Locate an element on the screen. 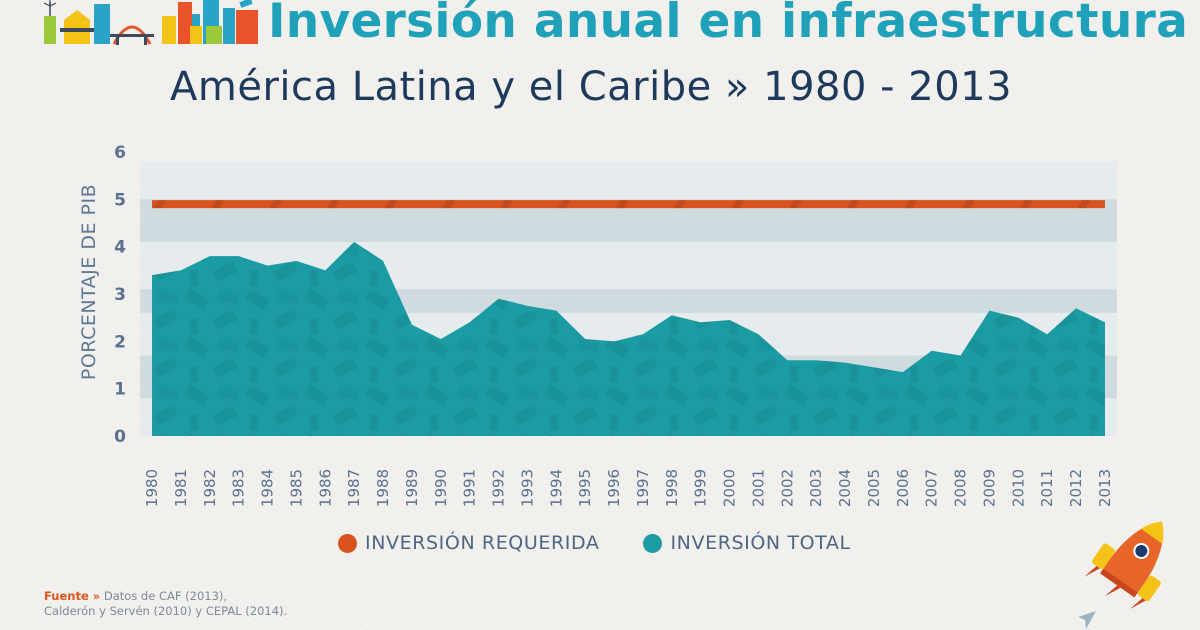 This screenshot has height=630, width=1200. x-tick-label: 1986 is located at coordinates (325, 488).